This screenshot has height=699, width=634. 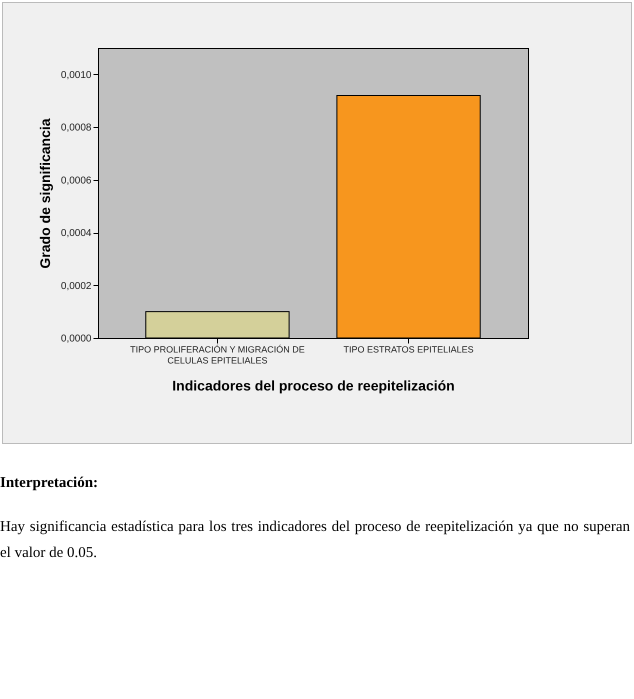 What do you see at coordinates (76, 234) in the screenshot?
I see `y-tick-label: 0,0004` at bounding box center [76, 234].